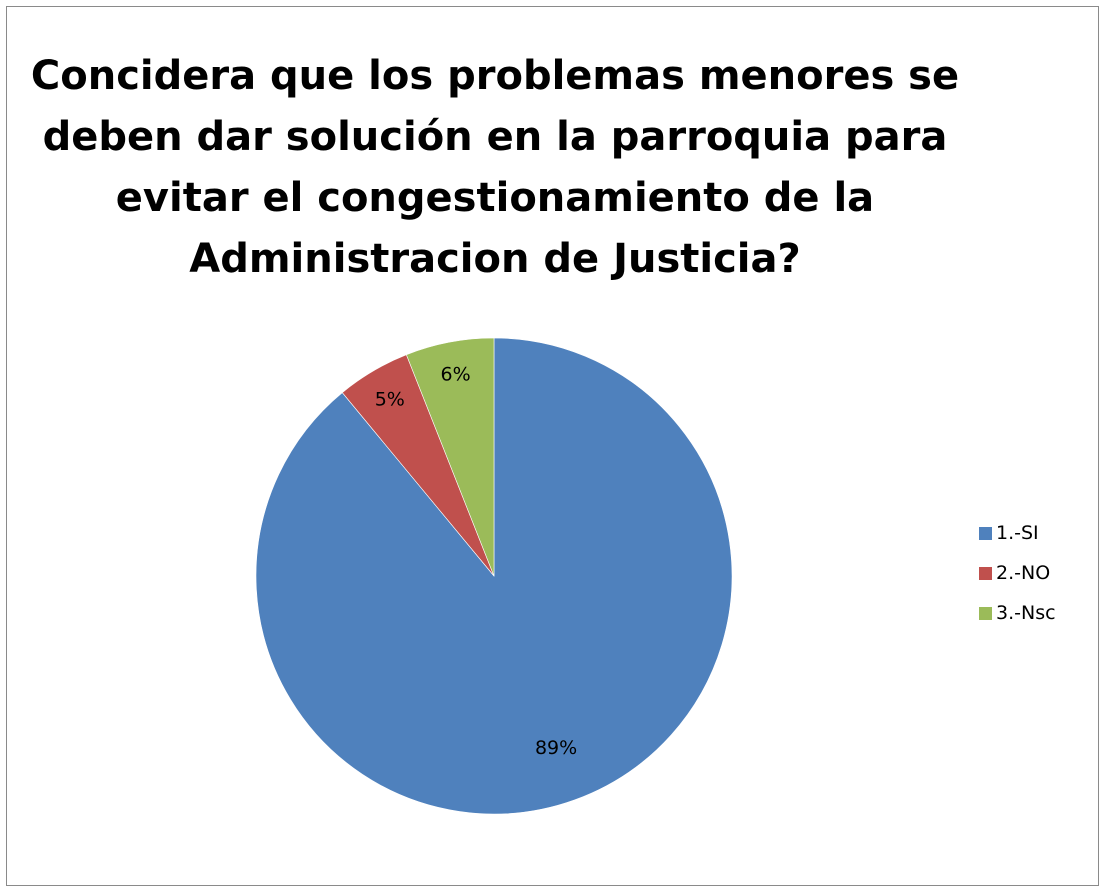 The image size is (1105, 886). Describe the element at coordinates (456, 374) in the screenshot. I see `data-label-nsc: 6%` at that location.